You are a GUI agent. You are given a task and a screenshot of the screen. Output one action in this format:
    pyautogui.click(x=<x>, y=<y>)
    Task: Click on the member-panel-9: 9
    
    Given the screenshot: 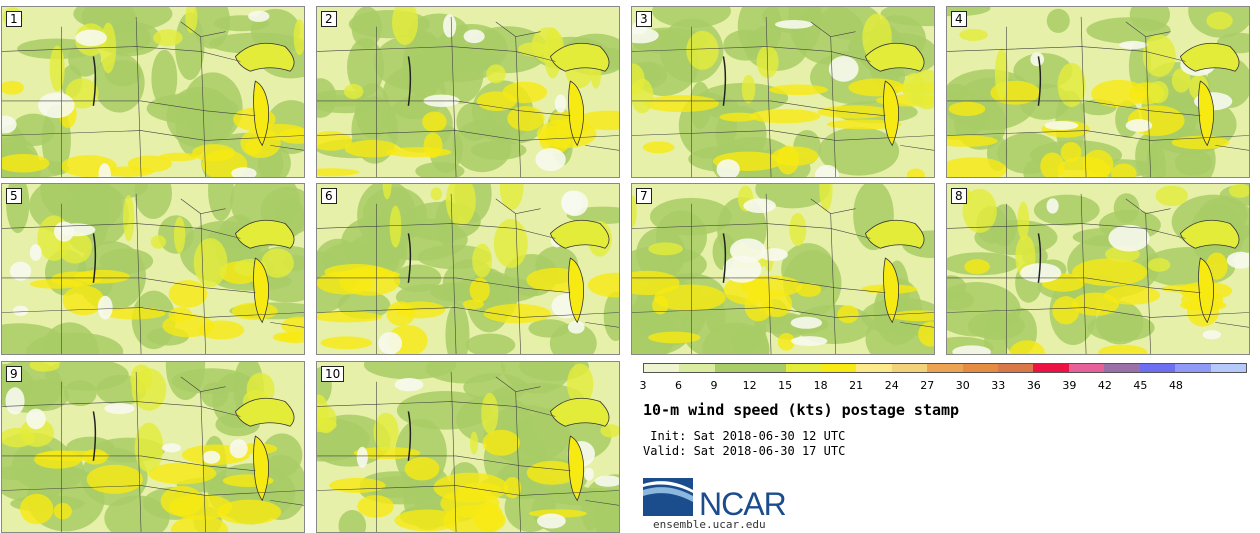 What is the action you would take?
    pyautogui.click(x=153, y=447)
    